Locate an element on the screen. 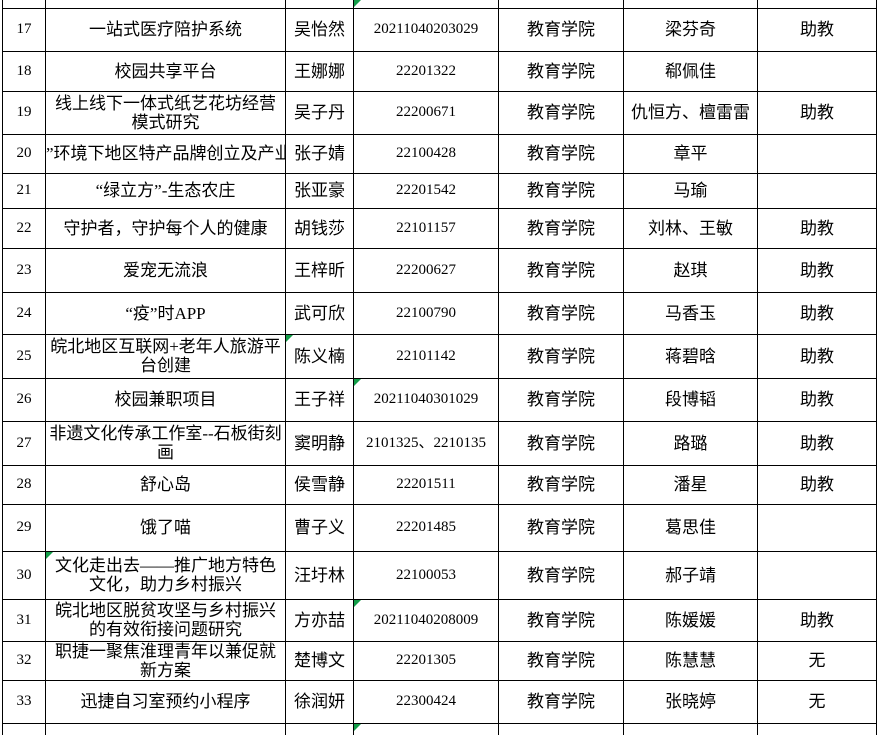 The width and height of the screenshot is (878, 735). student-id-cell: 2101325、2210135 is located at coordinates (426, 443).